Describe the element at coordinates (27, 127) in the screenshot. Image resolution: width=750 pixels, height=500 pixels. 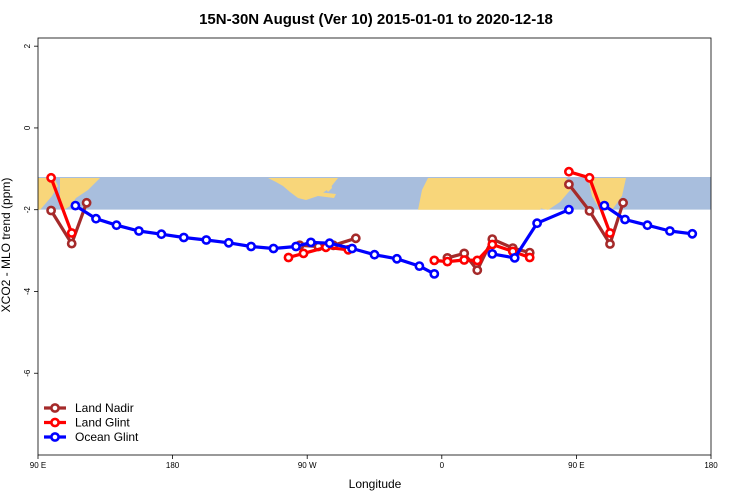
I see `y-tick-label: 0` at that location.